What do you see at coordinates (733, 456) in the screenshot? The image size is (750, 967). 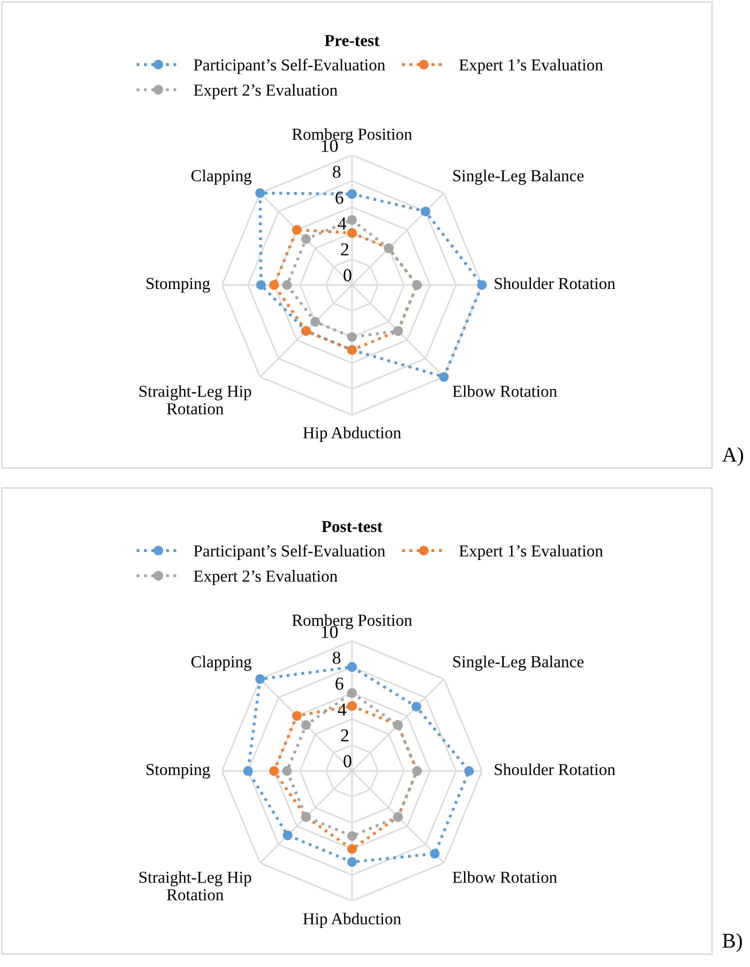 I see `text: A)` at bounding box center [733, 456].